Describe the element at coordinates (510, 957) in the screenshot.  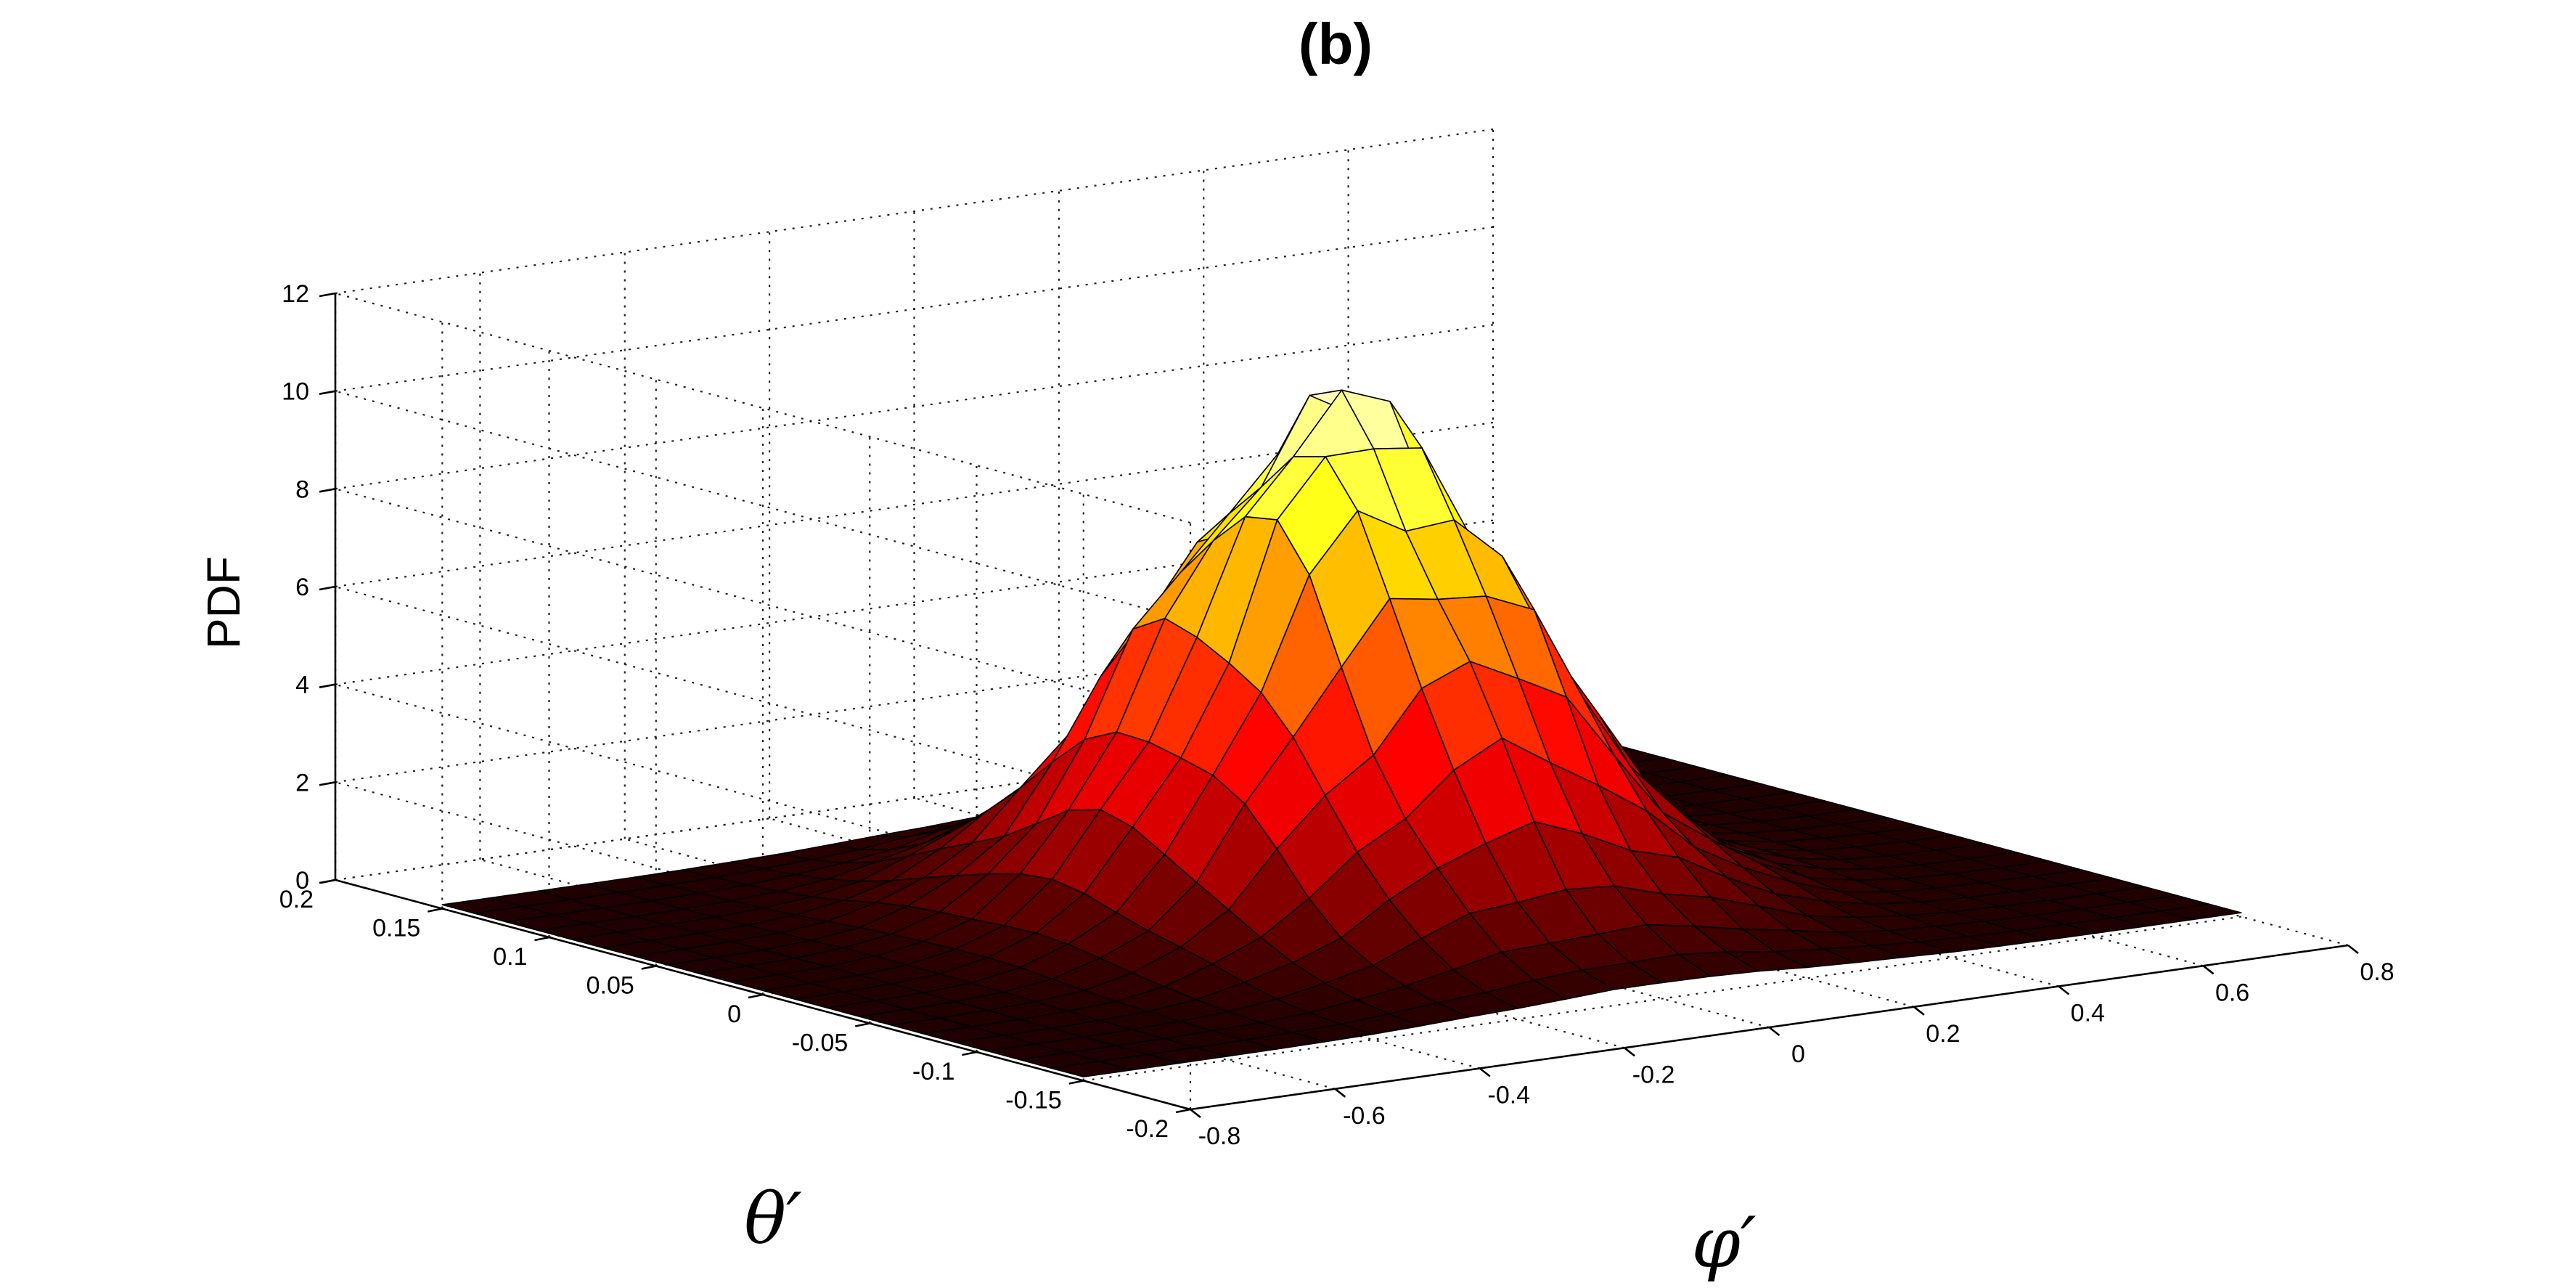
I see `y-tick-label-6: 0.1` at that location.